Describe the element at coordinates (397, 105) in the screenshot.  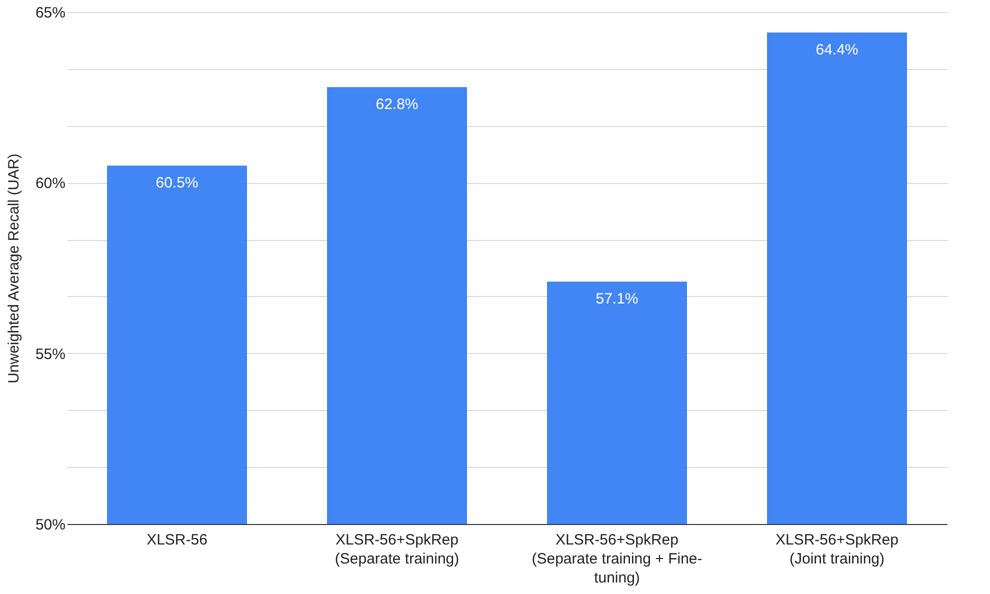
I see `data-label: 62.8%` at that location.